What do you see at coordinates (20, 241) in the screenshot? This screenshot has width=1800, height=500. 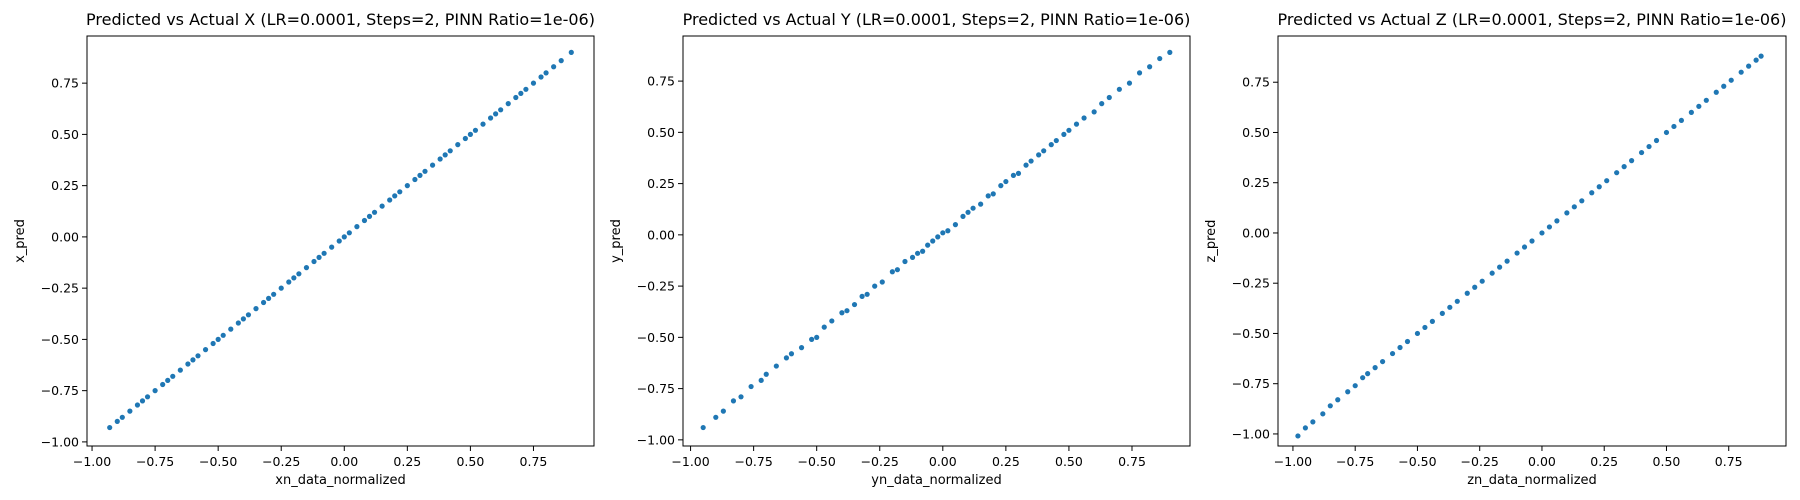 I see `y-axis-label: x_pred` at bounding box center [20, 241].